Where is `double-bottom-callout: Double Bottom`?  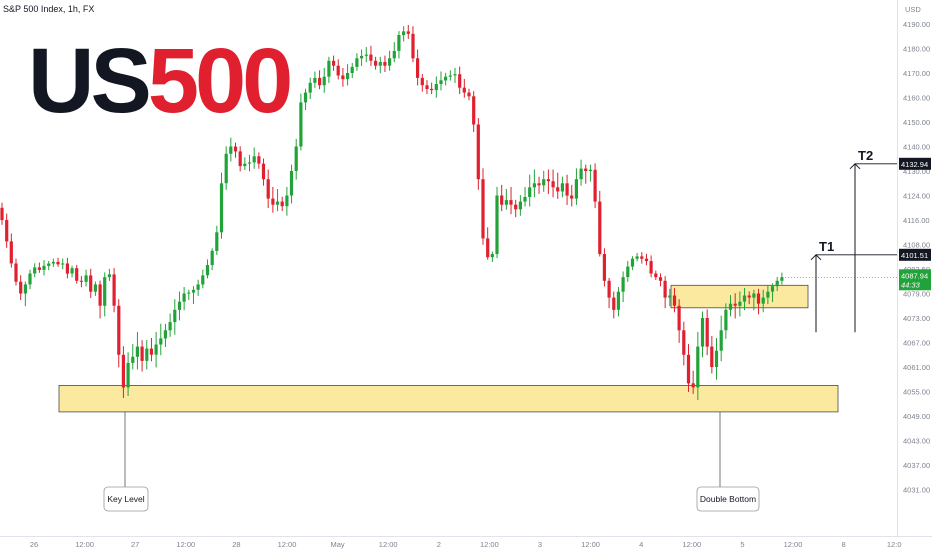 double-bottom-callout: Double Bottom is located at coordinates (728, 461).